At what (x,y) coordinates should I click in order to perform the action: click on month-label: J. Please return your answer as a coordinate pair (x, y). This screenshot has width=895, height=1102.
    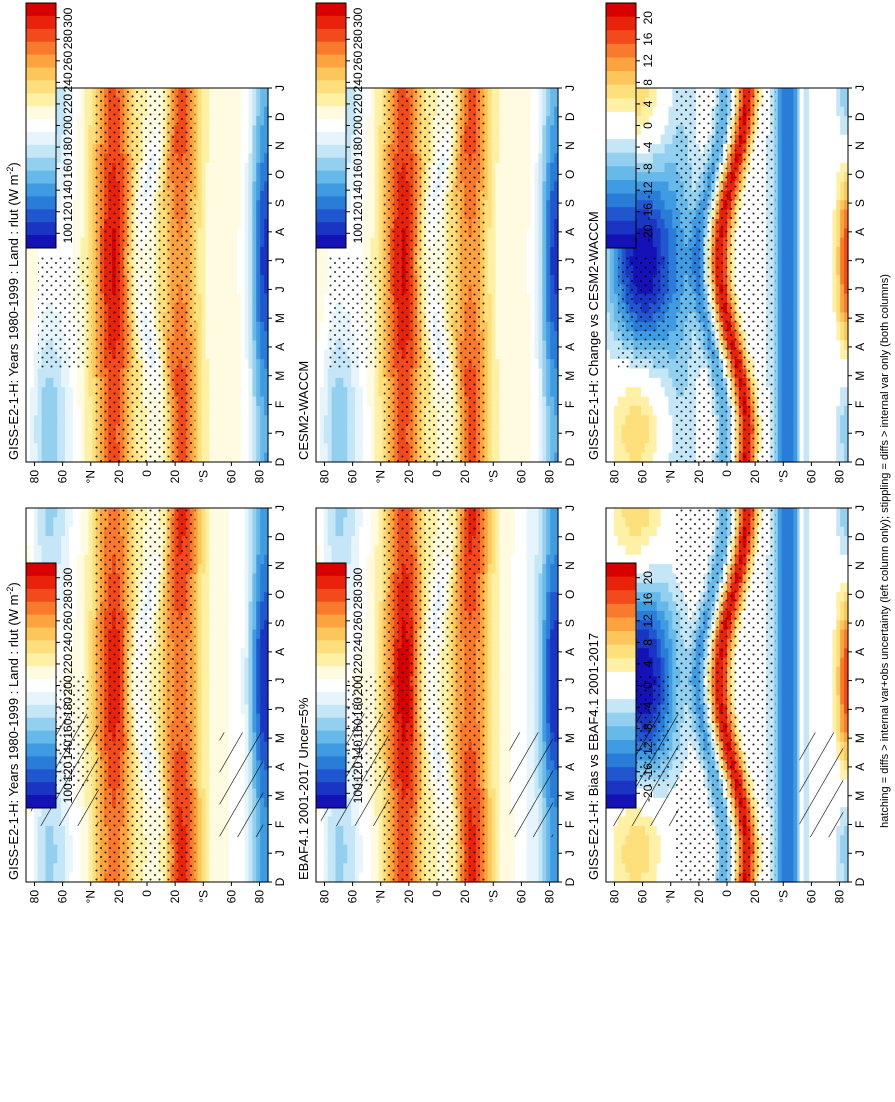
    Looking at the image, I should click on (280, 681).